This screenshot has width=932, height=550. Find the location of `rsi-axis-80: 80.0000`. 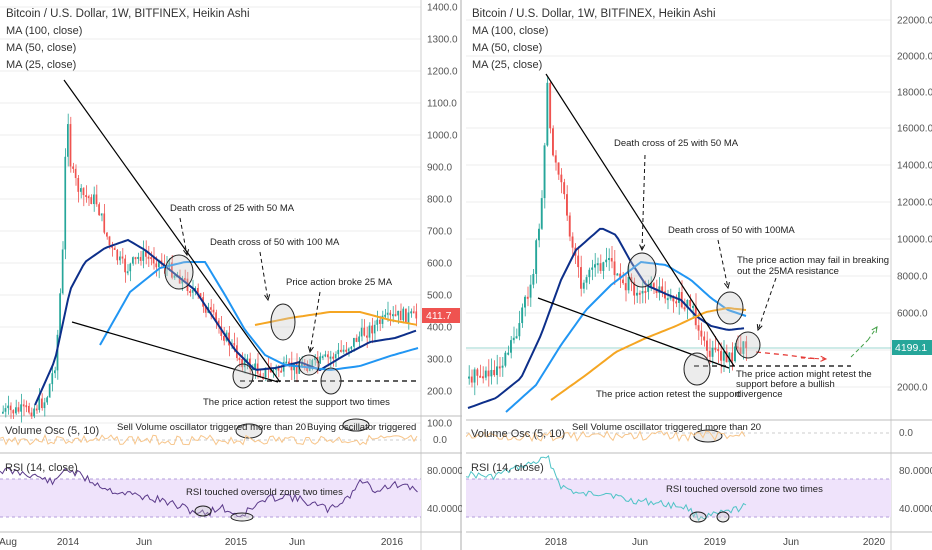

rsi-axis-80: 80.0000 is located at coordinates (444, 471).